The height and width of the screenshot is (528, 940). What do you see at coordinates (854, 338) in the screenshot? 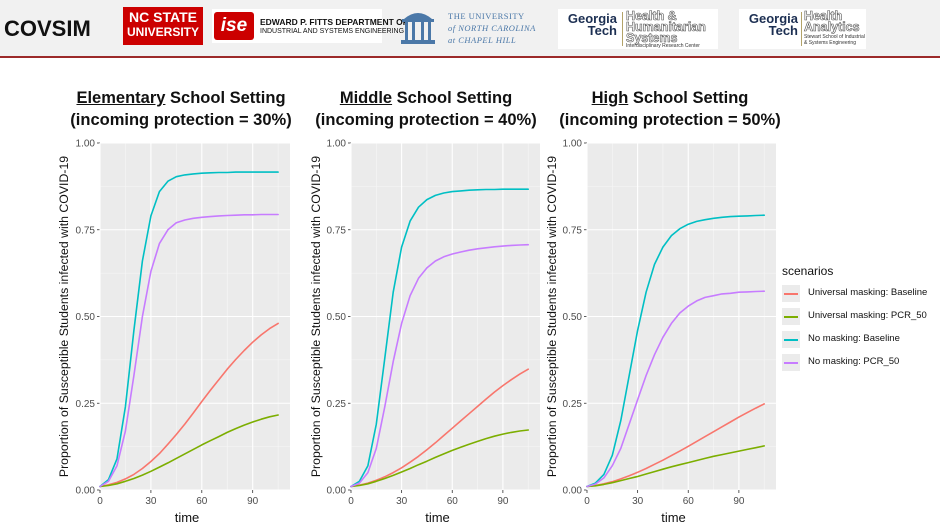
I see `legend-label: No masking: Baseline` at bounding box center [854, 338].